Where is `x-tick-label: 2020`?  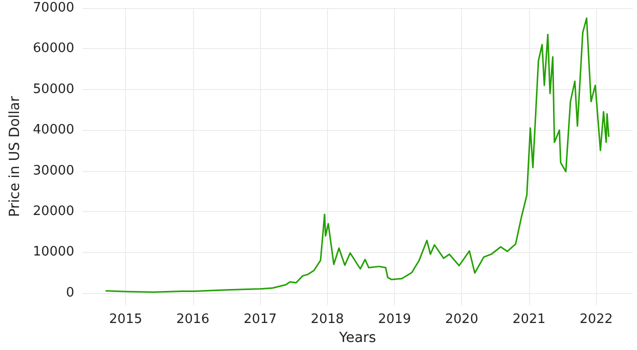
x-tick-label: 2020 is located at coordinates (461, 320).